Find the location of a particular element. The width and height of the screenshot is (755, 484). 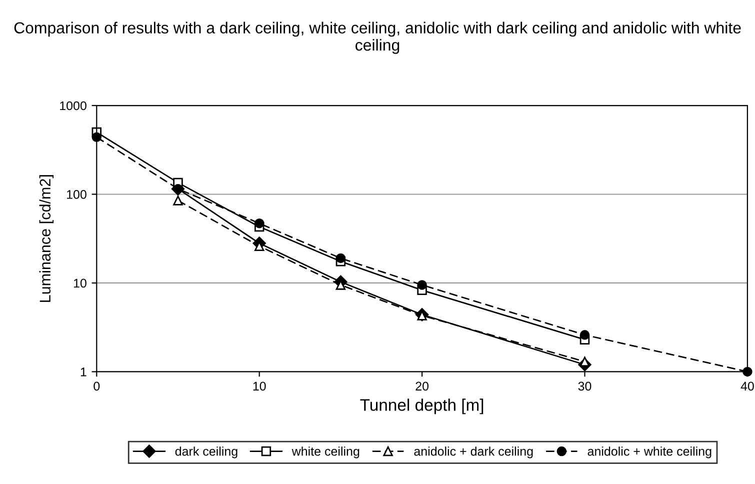

legend-label: dark ceiling is located at coordinates (206, 452).